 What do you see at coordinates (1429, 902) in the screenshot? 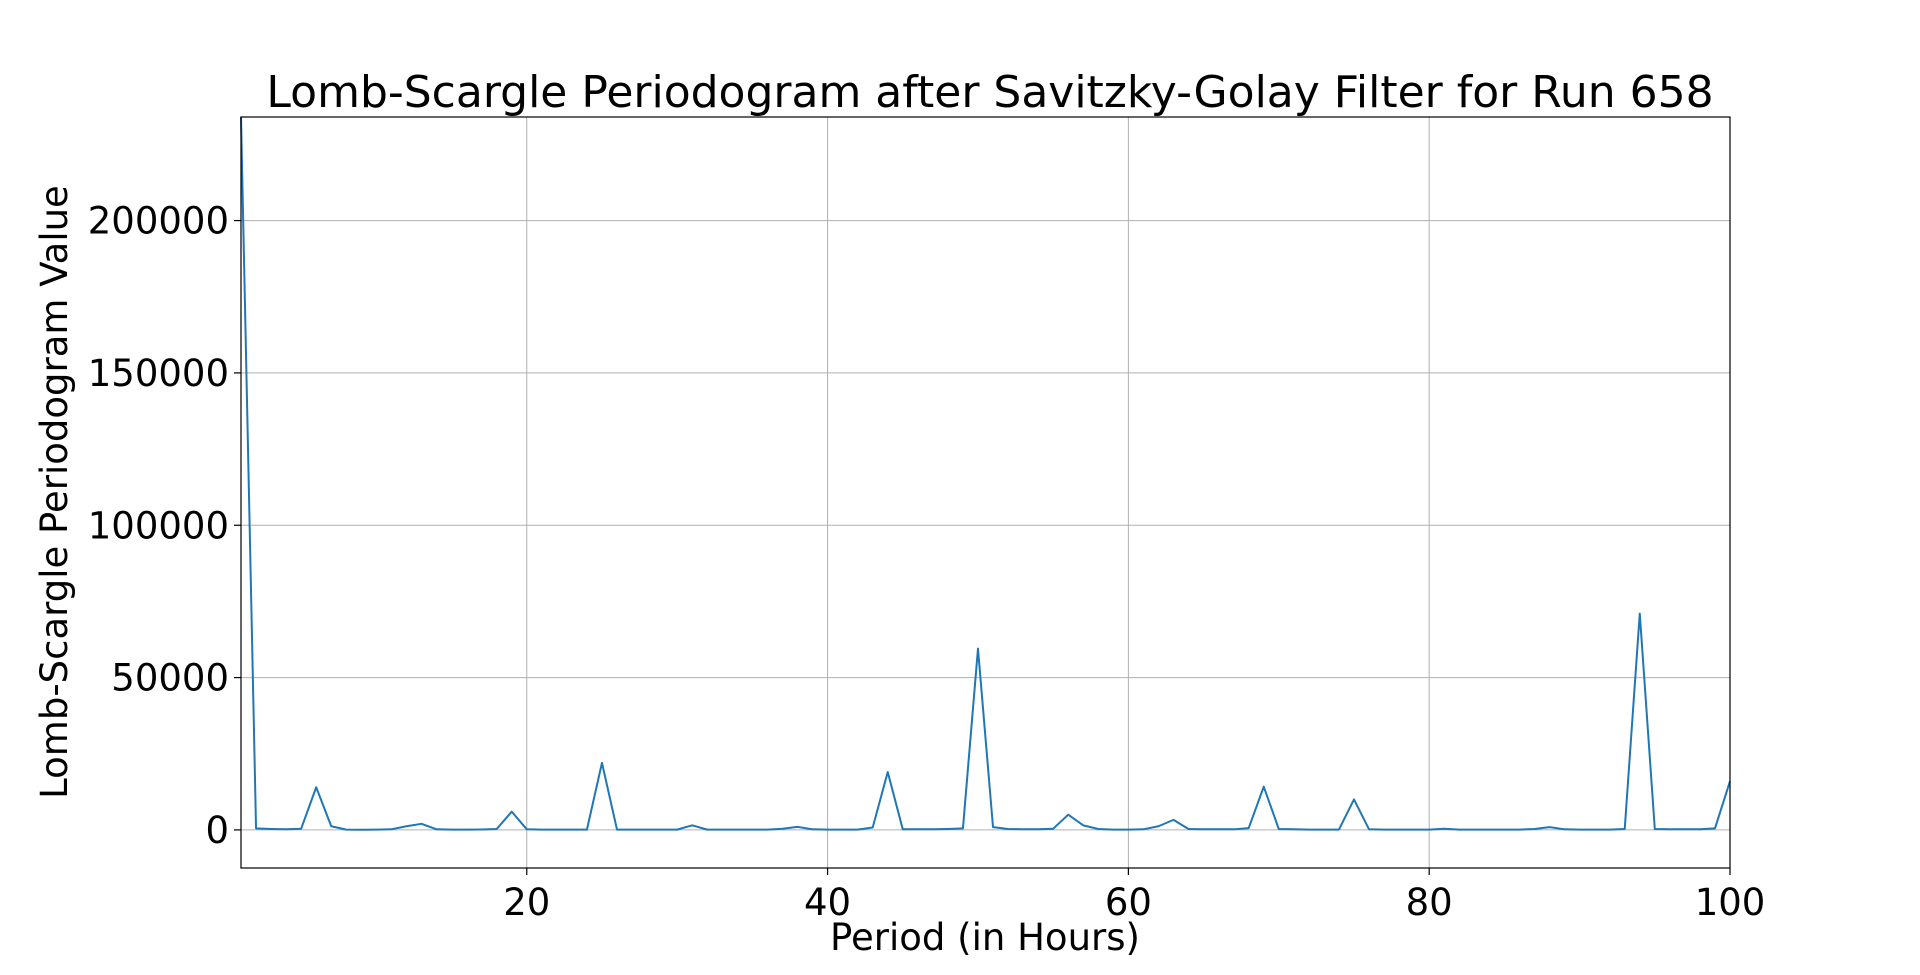
I see `x-tick-label: 80` at bounding box center [1429, 902].